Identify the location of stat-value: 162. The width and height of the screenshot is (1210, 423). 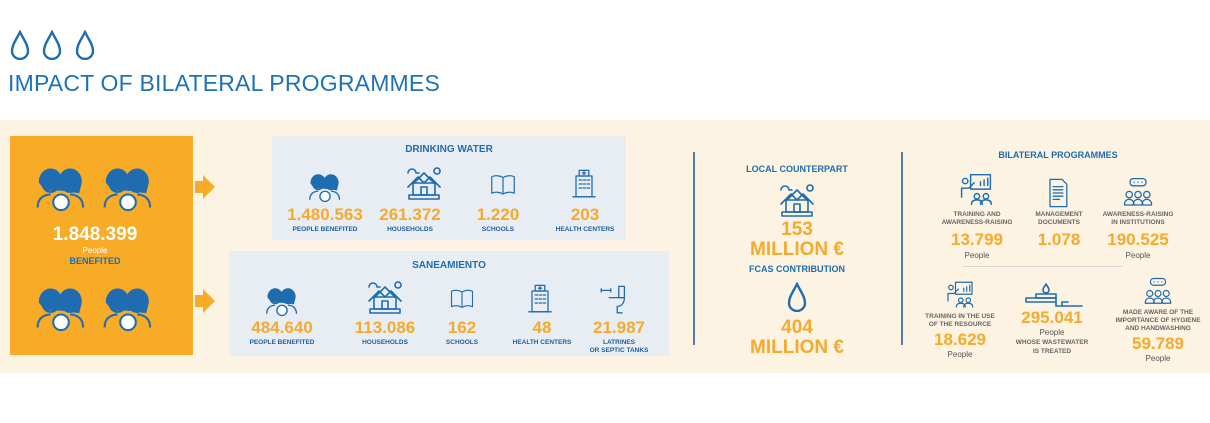
(462, 327).